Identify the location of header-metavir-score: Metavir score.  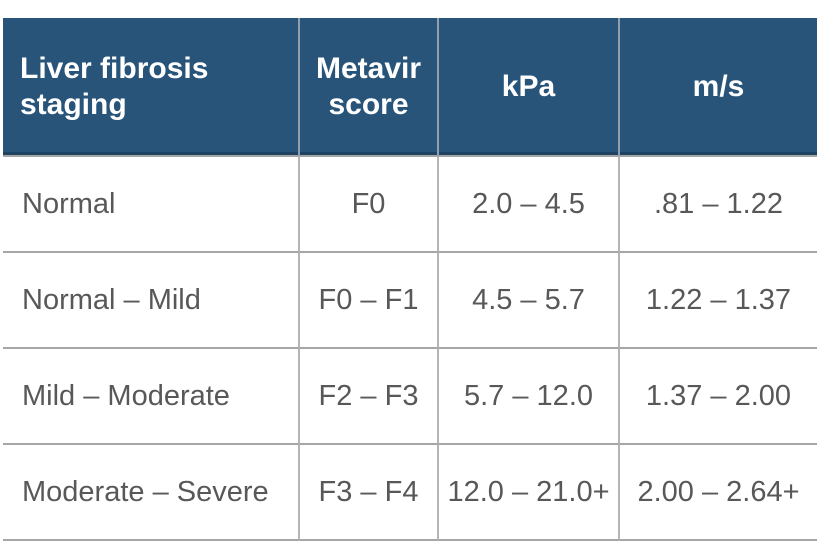
(369, 87).